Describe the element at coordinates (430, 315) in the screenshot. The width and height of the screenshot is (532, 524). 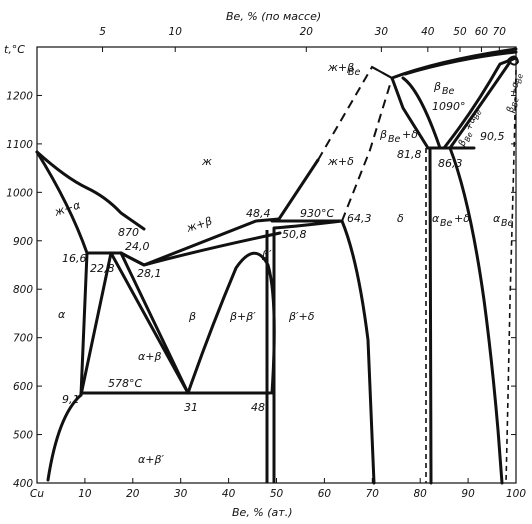
I see `delta-right-solvus` at that location.